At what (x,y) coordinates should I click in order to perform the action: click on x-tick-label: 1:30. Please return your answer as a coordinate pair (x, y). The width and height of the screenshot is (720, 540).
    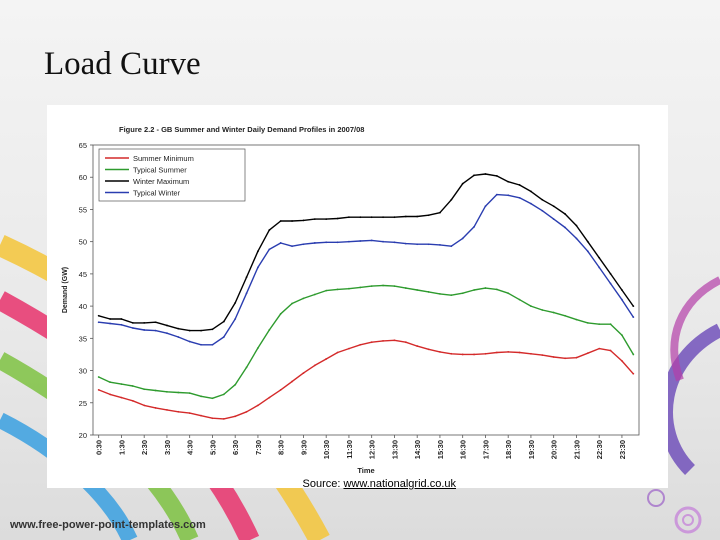
    Looking at the image, I should click on (121, 447).